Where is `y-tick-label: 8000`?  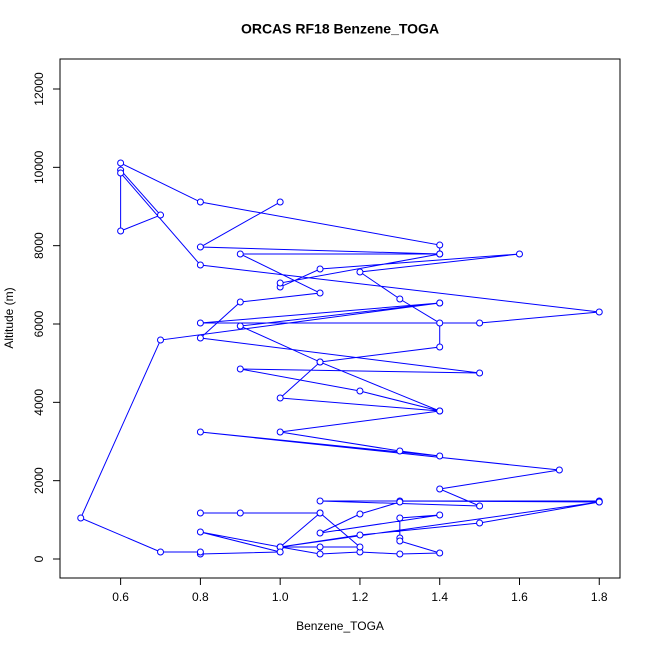 y-tick-label: 8000 is located at coordinates (39, 245).